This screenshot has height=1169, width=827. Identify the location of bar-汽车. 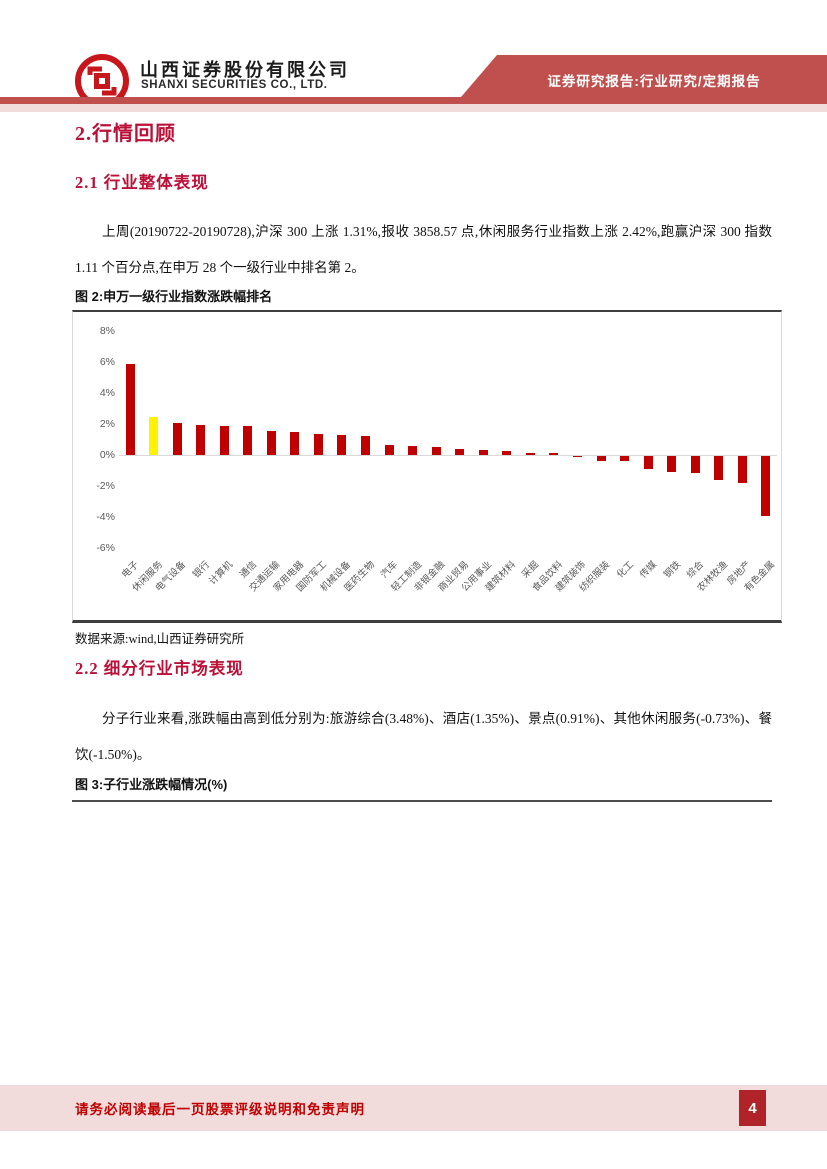
(389, 449).